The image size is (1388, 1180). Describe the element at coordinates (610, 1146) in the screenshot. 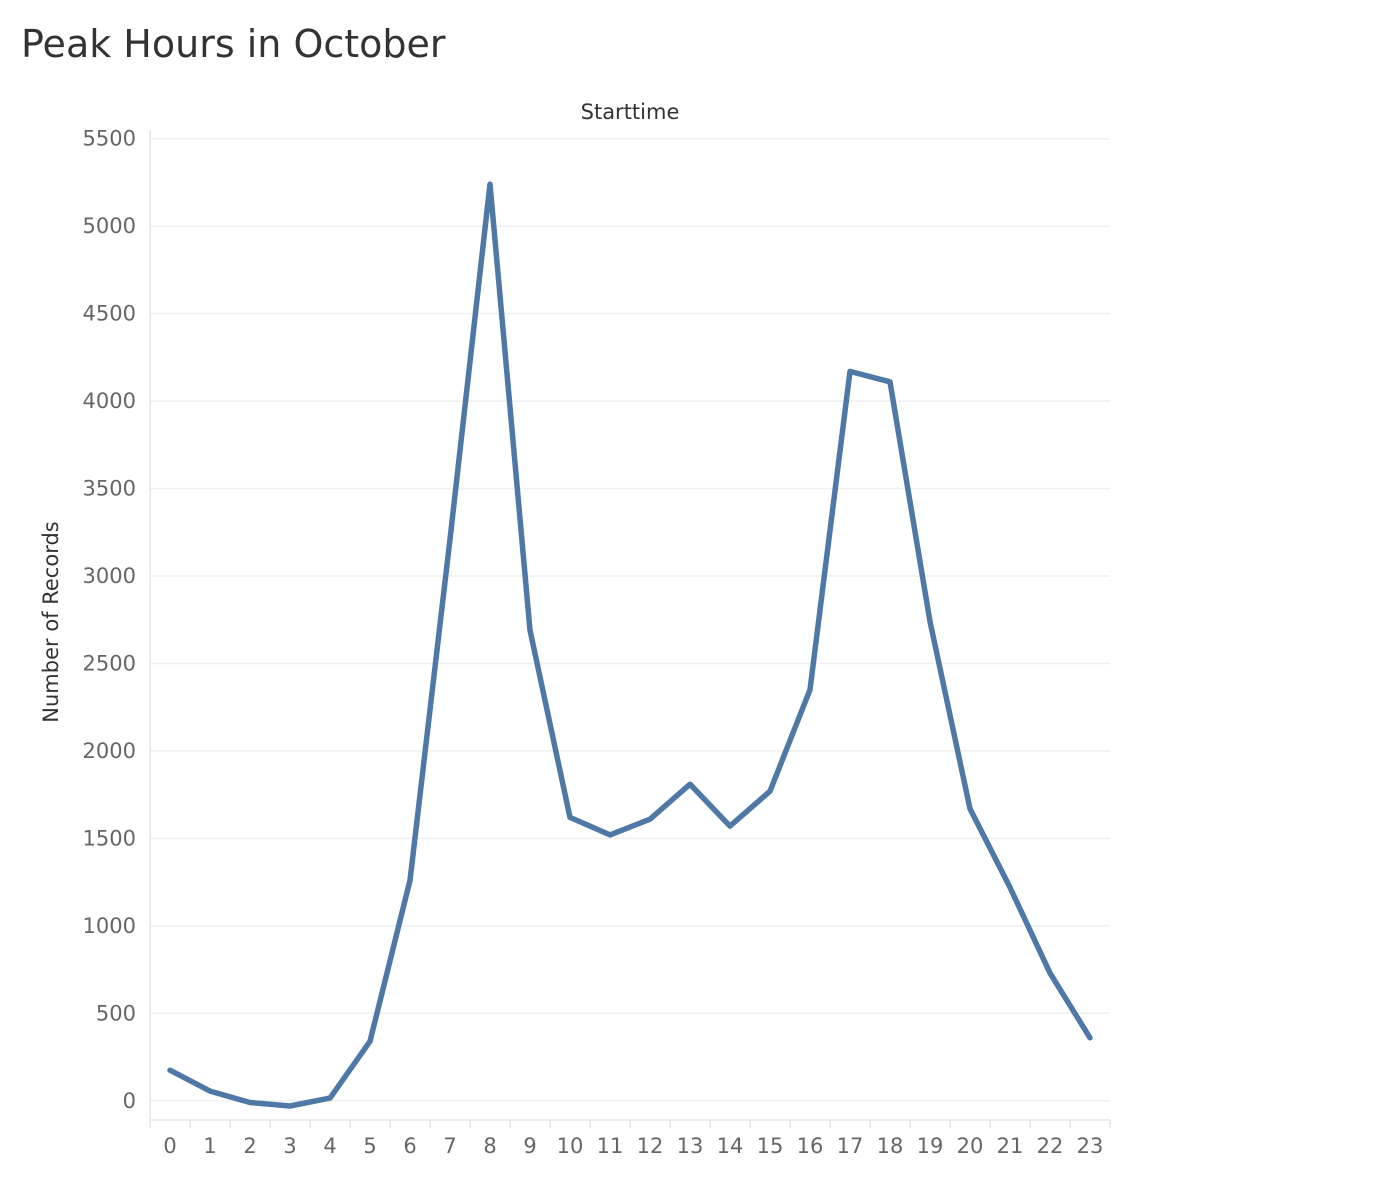

I see `x-tick-label: 11` at that location.